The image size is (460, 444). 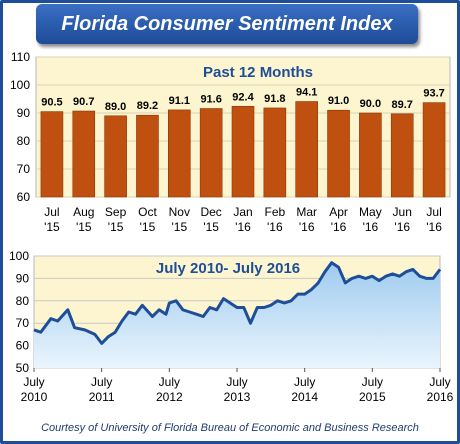 What do you see at coordinates (51, 103) in the screenshot?
I see `bar-data-label: 90.5` at bounding box center [51, 103].